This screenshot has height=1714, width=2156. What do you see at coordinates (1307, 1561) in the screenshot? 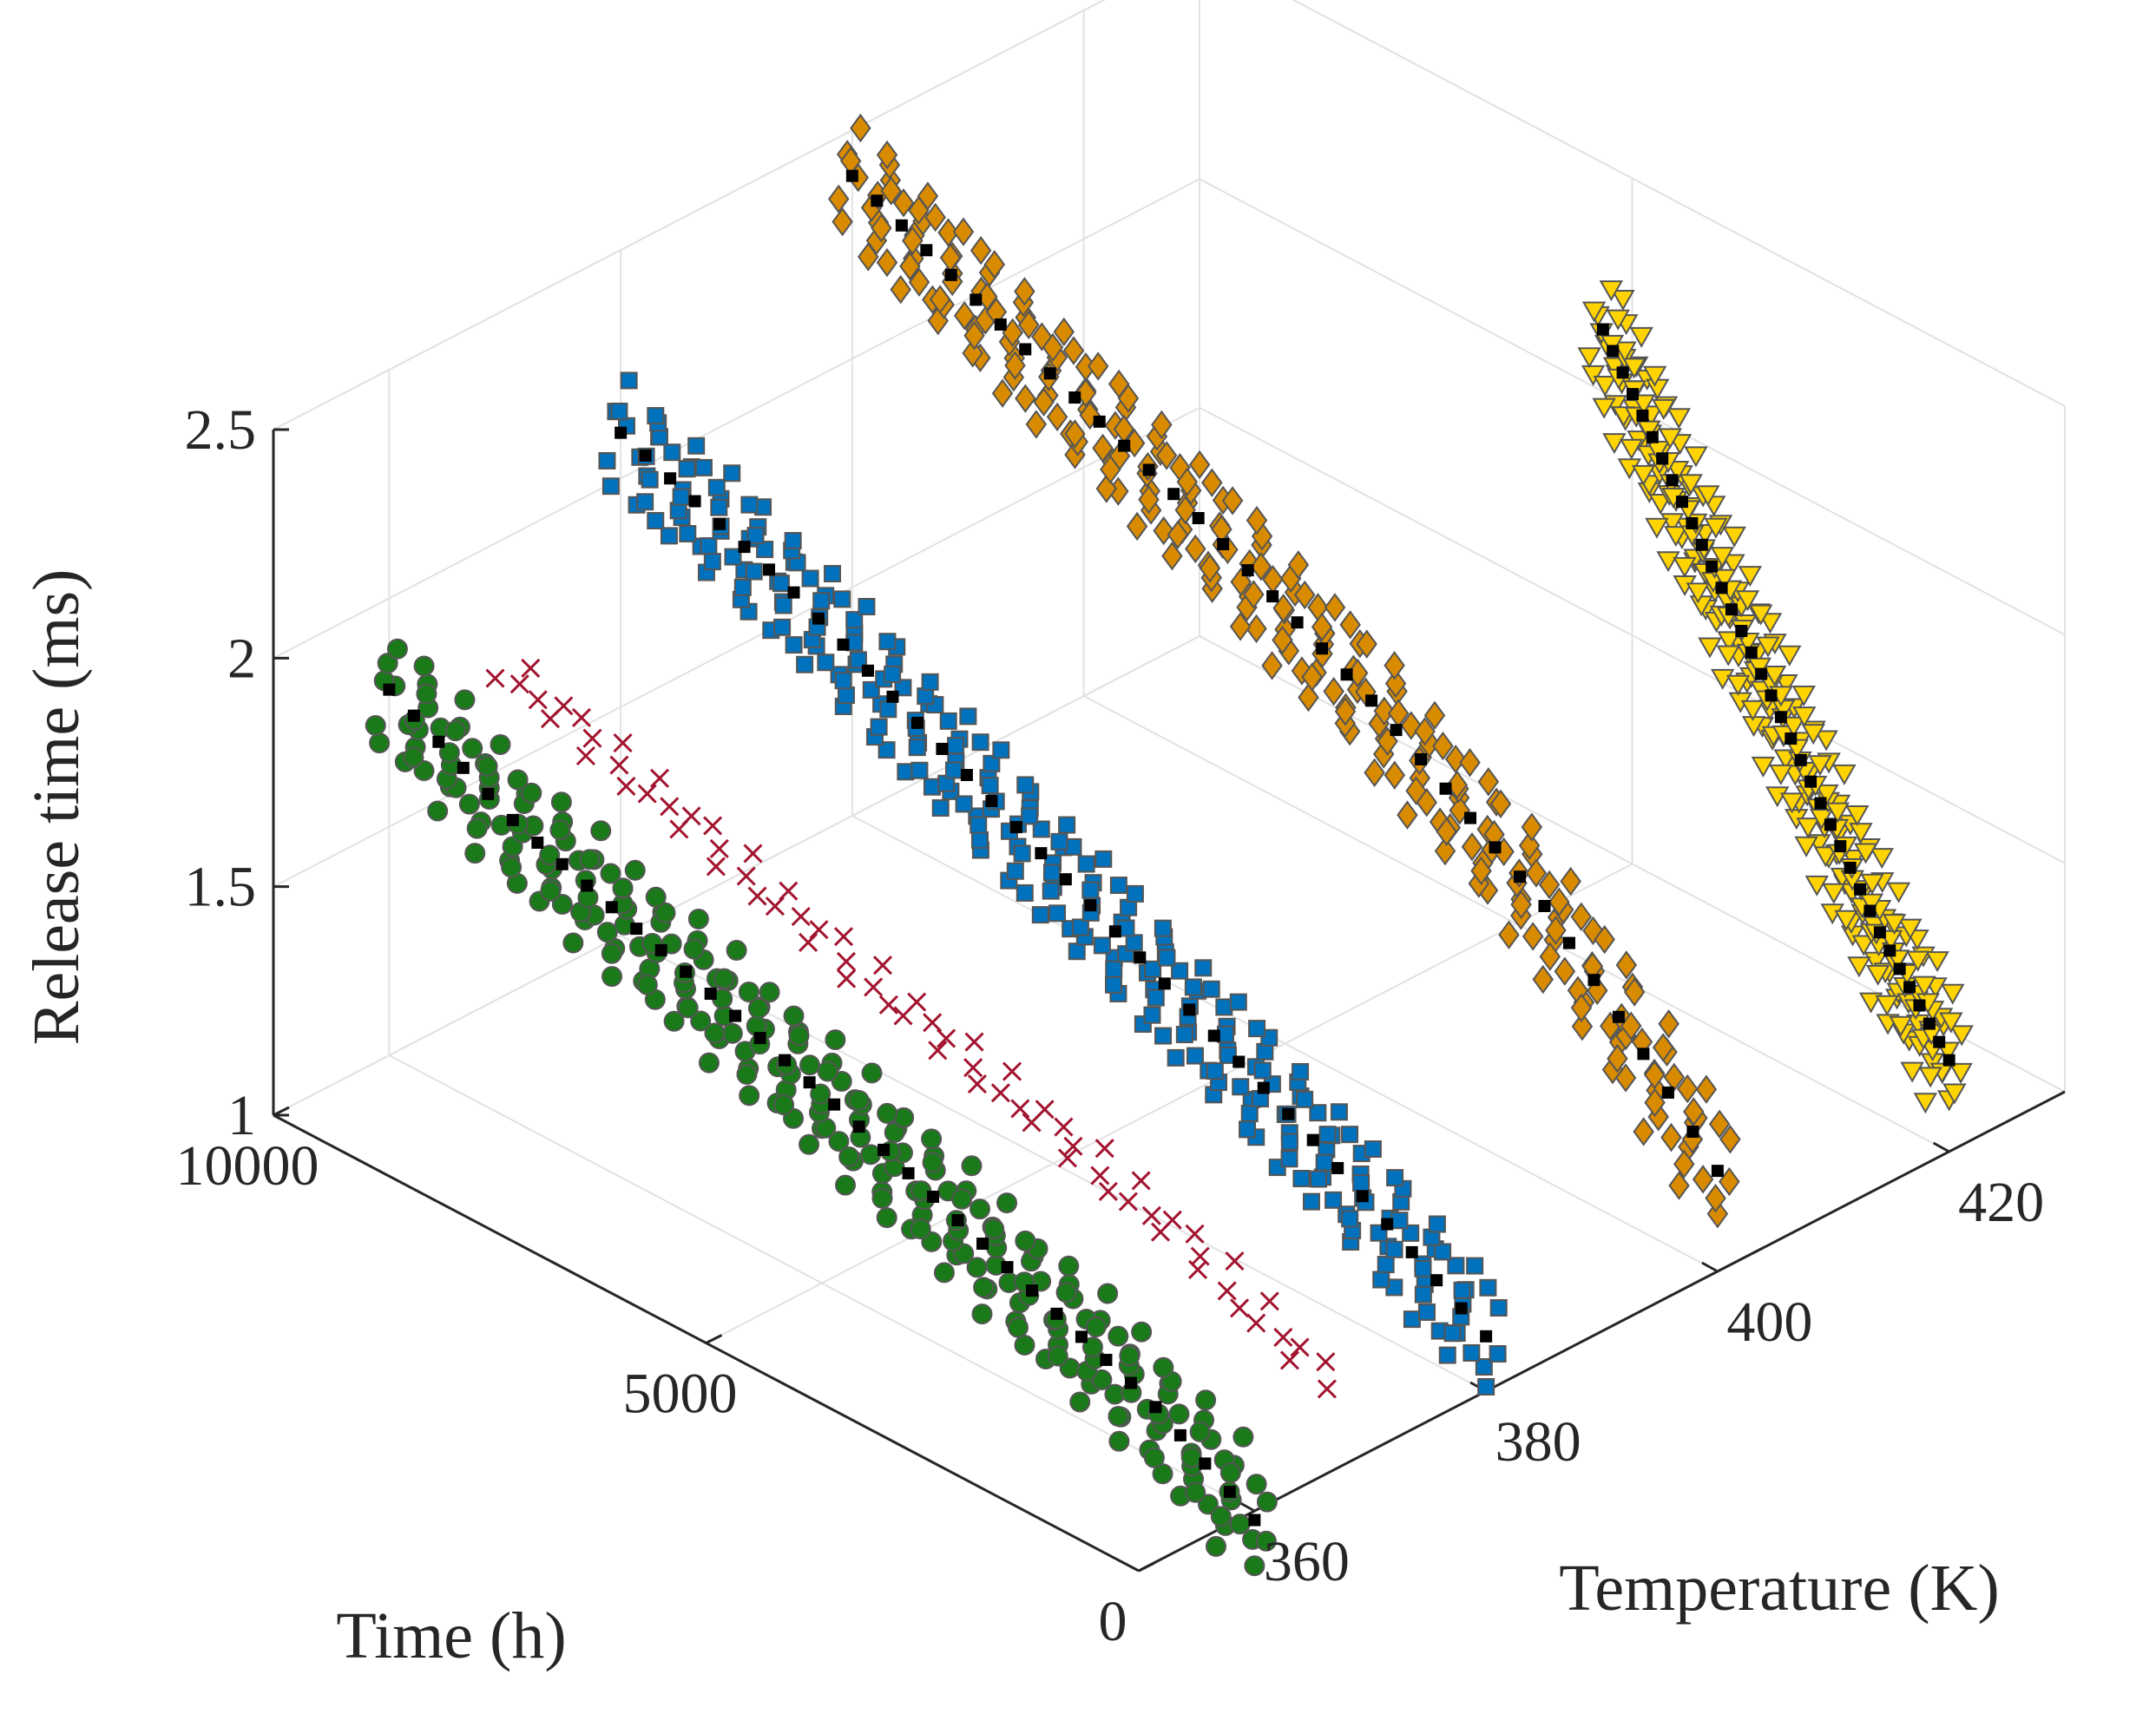
I see `y-tick-label: 360` at bounding box center [1307, 1561].